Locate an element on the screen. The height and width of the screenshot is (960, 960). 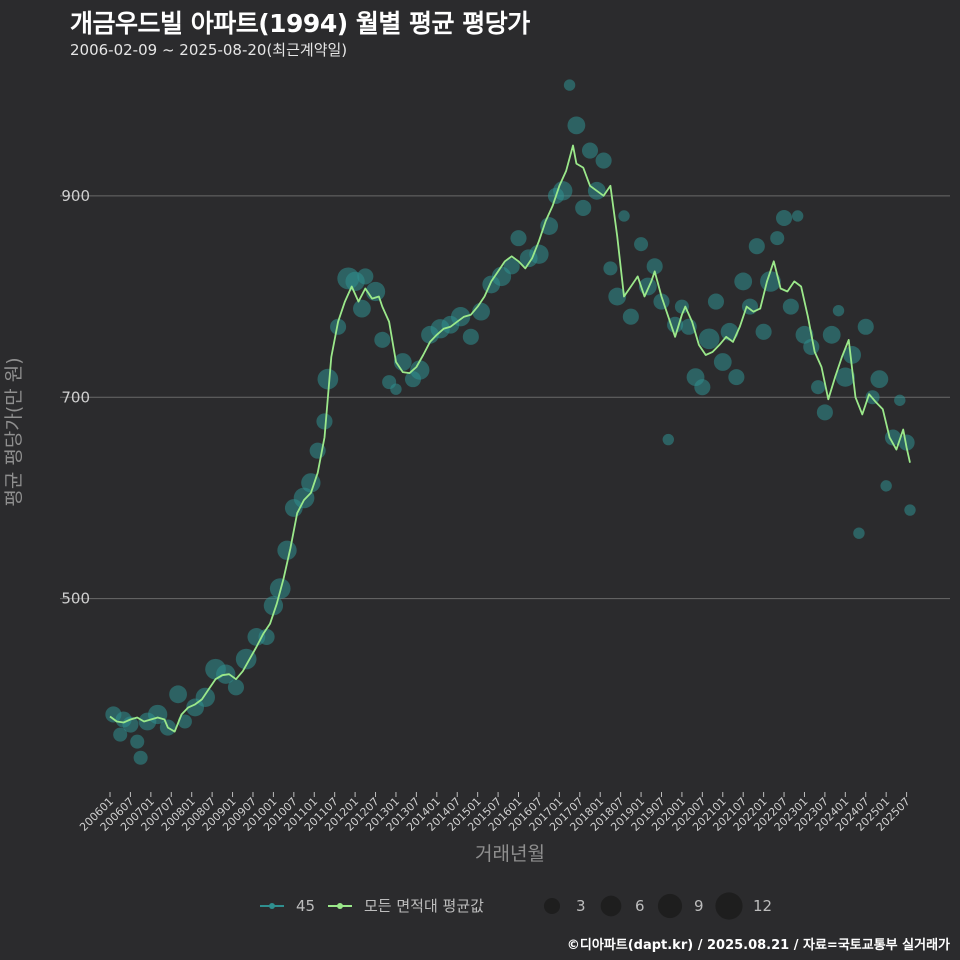
legend-series-45-marker is located at coordinates (272, 906).